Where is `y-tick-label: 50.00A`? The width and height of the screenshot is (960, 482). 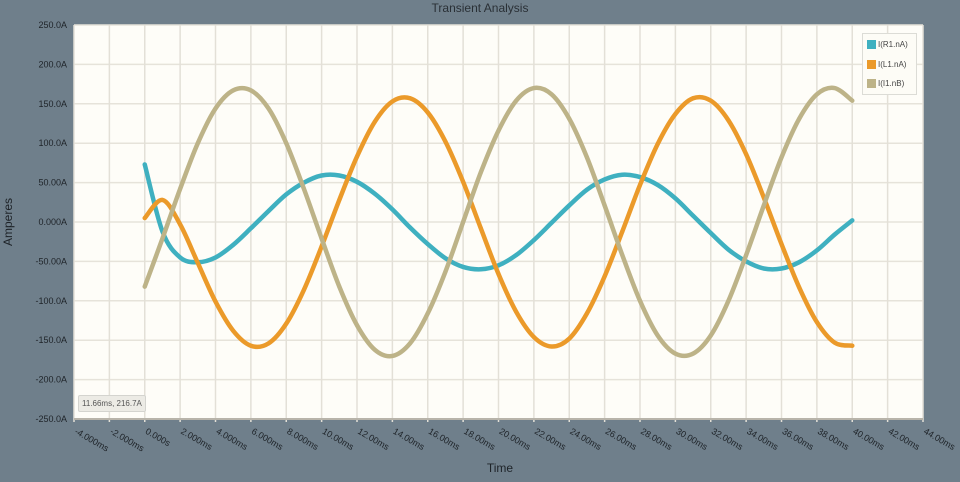
y-tick-label: 50.00A is located at coordinates (52, 183).